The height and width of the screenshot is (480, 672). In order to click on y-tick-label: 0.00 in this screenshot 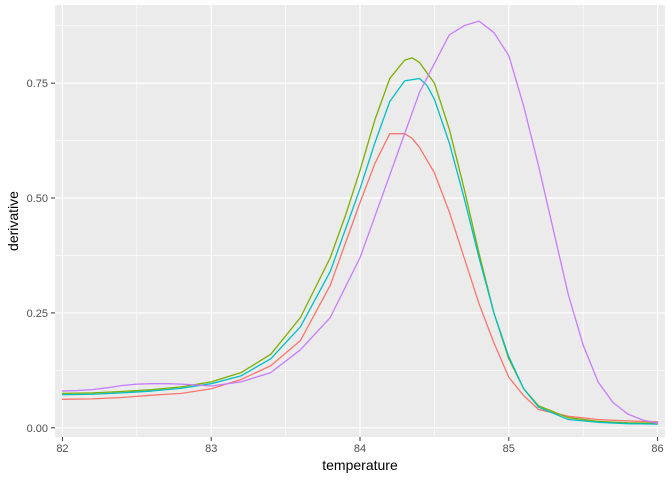, I will do `click(37, 429)`.